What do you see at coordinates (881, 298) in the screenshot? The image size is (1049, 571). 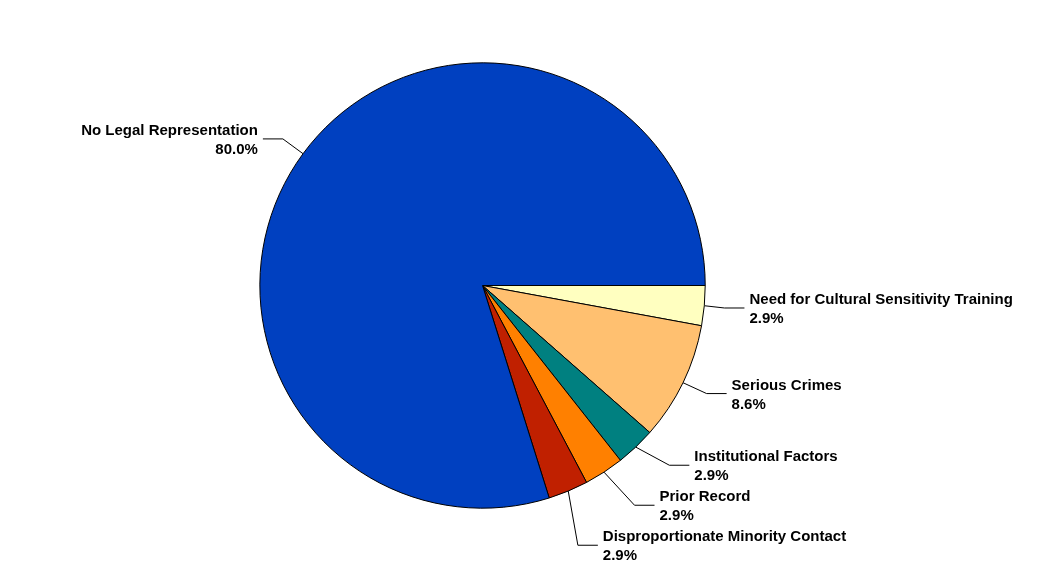 I see `slice-label: Need for Cultural Sensitivity Training` at bounding box center [881, 298].